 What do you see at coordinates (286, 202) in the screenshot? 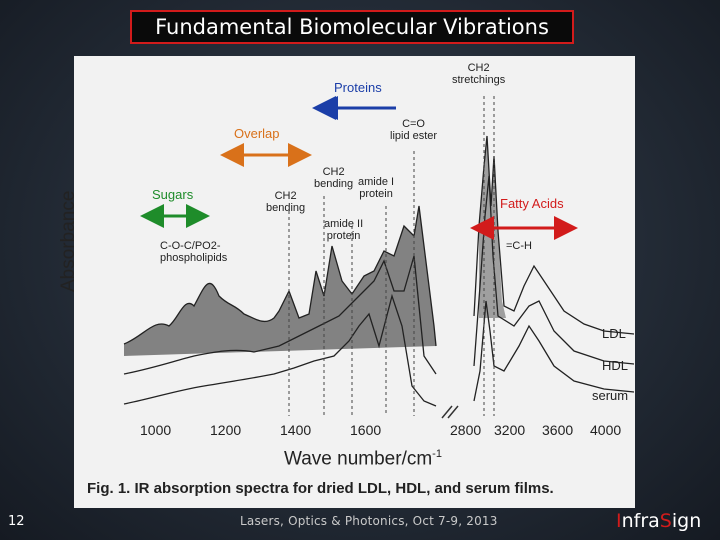
I see `annotation-ch2-bending-b: CH2 bending` at bounding box center [286, 202].